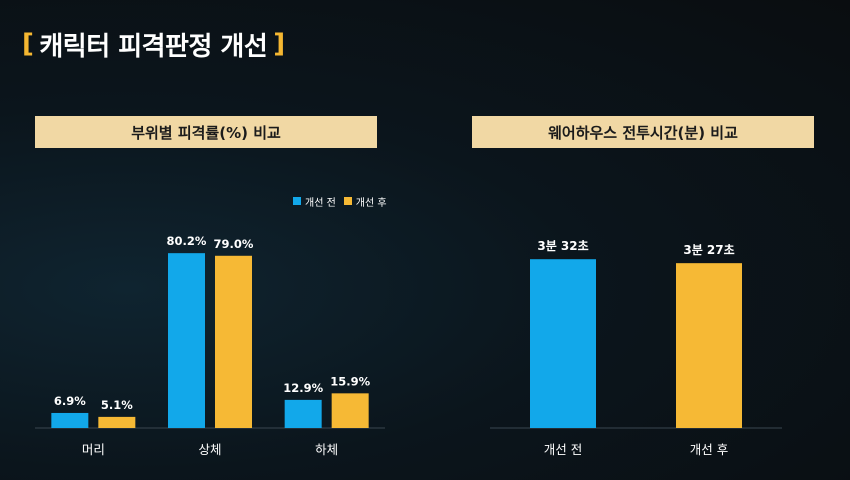 This screenshot has width=850, height=480. I want to click on legend-swatch-after, so click(347, 201).